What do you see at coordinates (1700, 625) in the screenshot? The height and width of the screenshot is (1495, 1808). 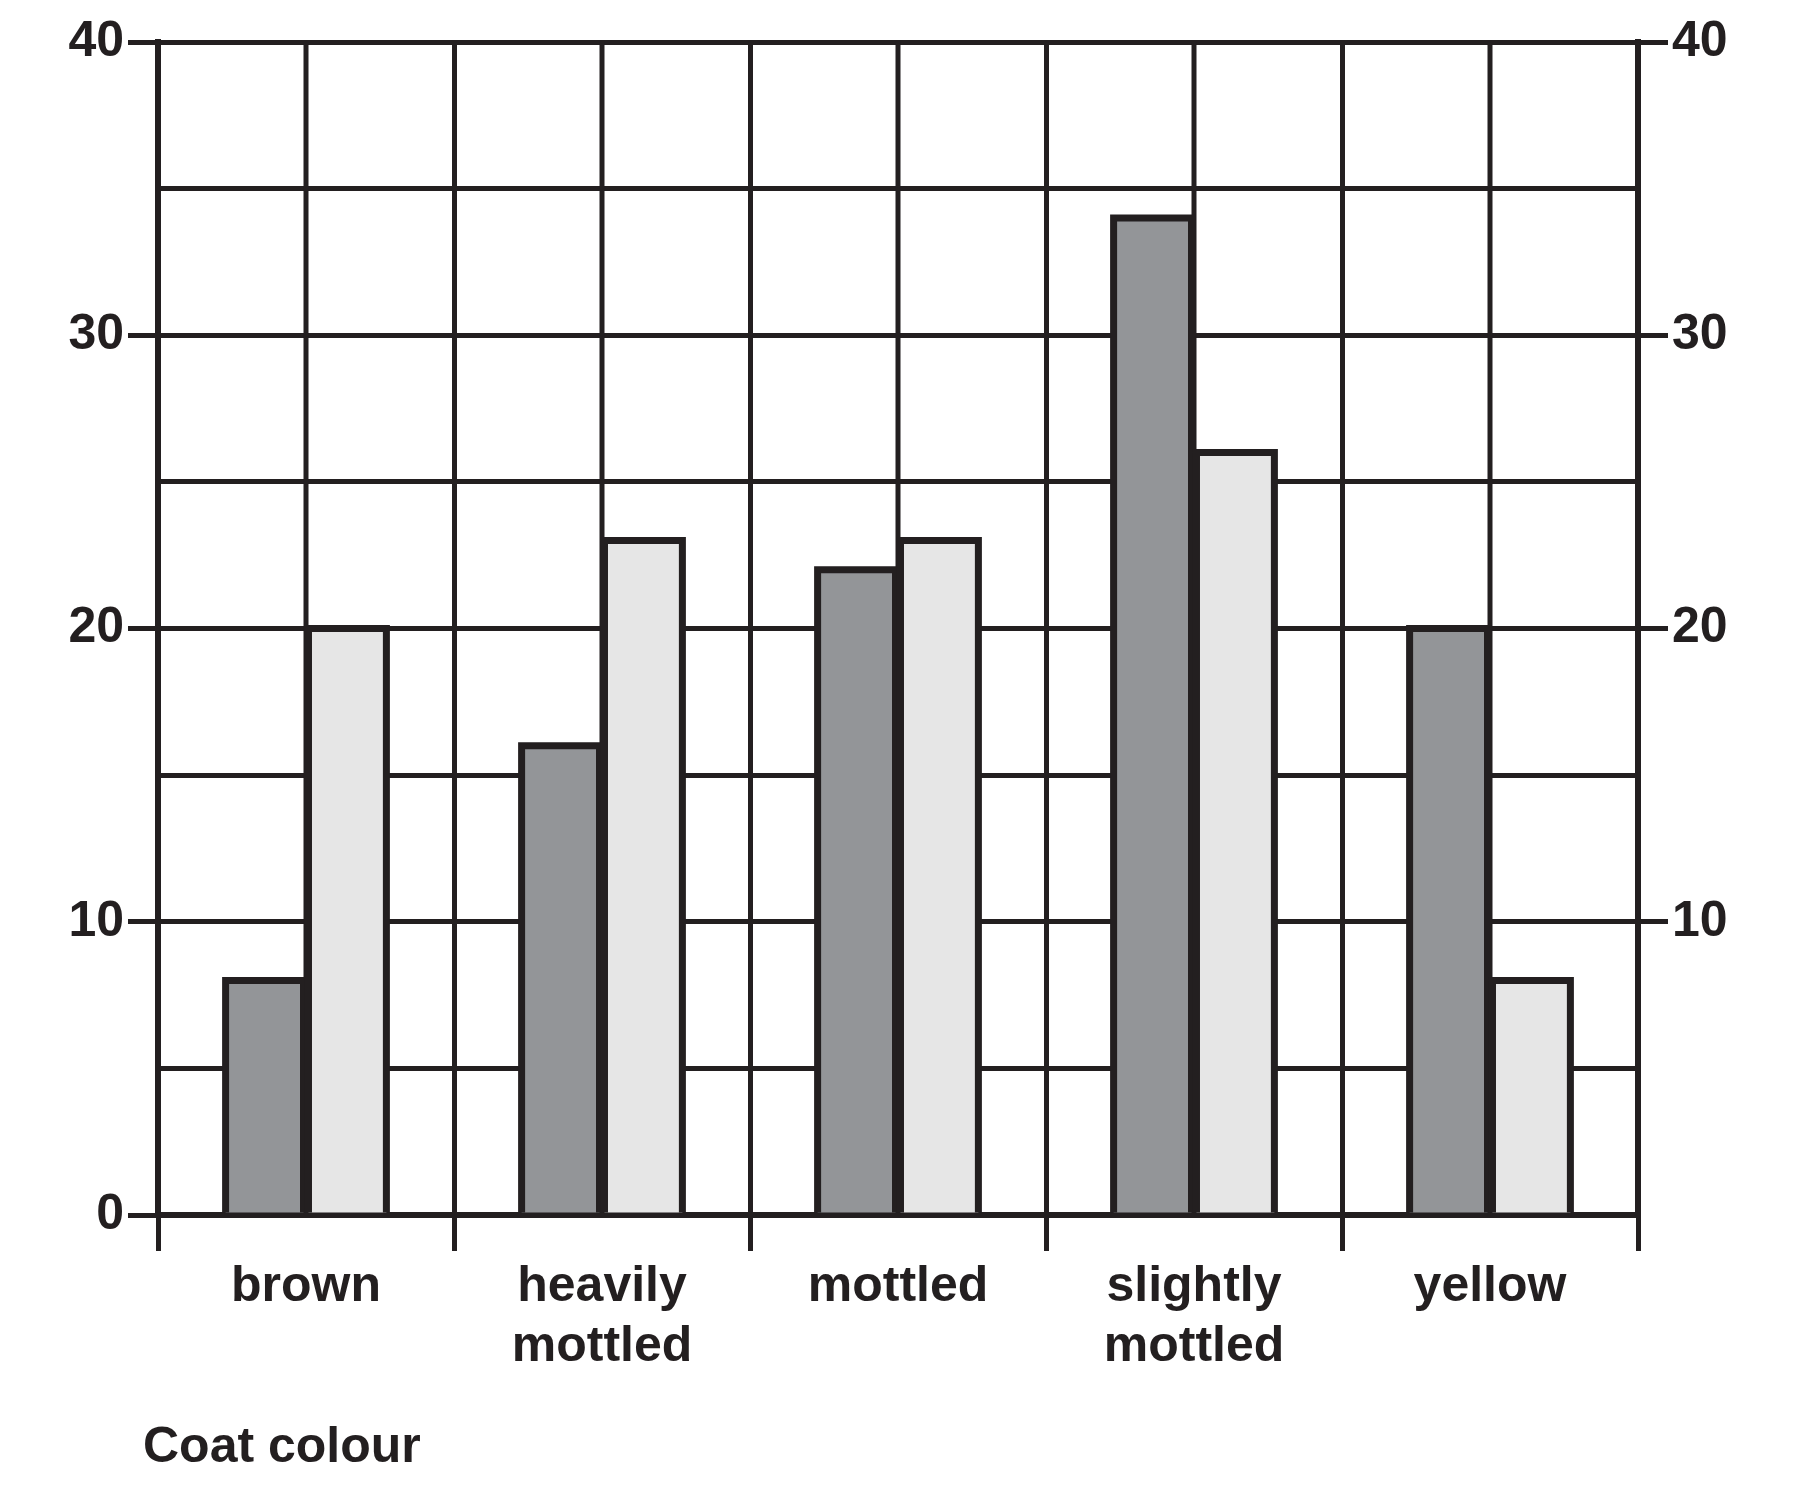 I see `y2-tick-label: 20` at bounding box center [1700, 625].